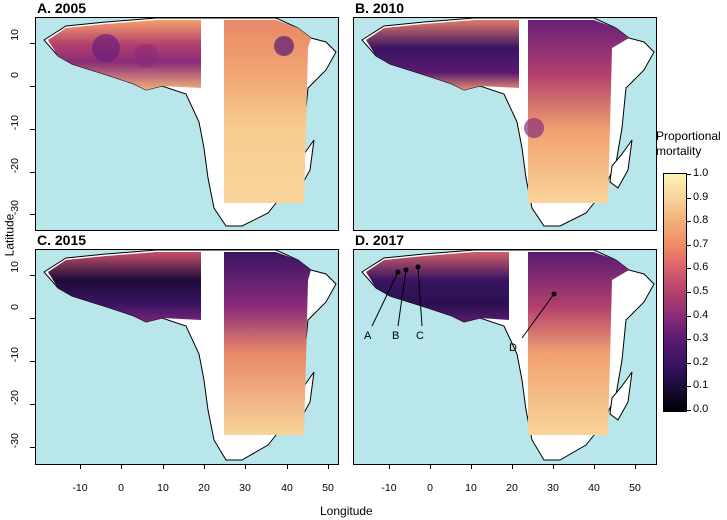 Image resolution: width=727 pixels, height=520 pixels. I want to click on legend-colorbar, so click(675, 292).